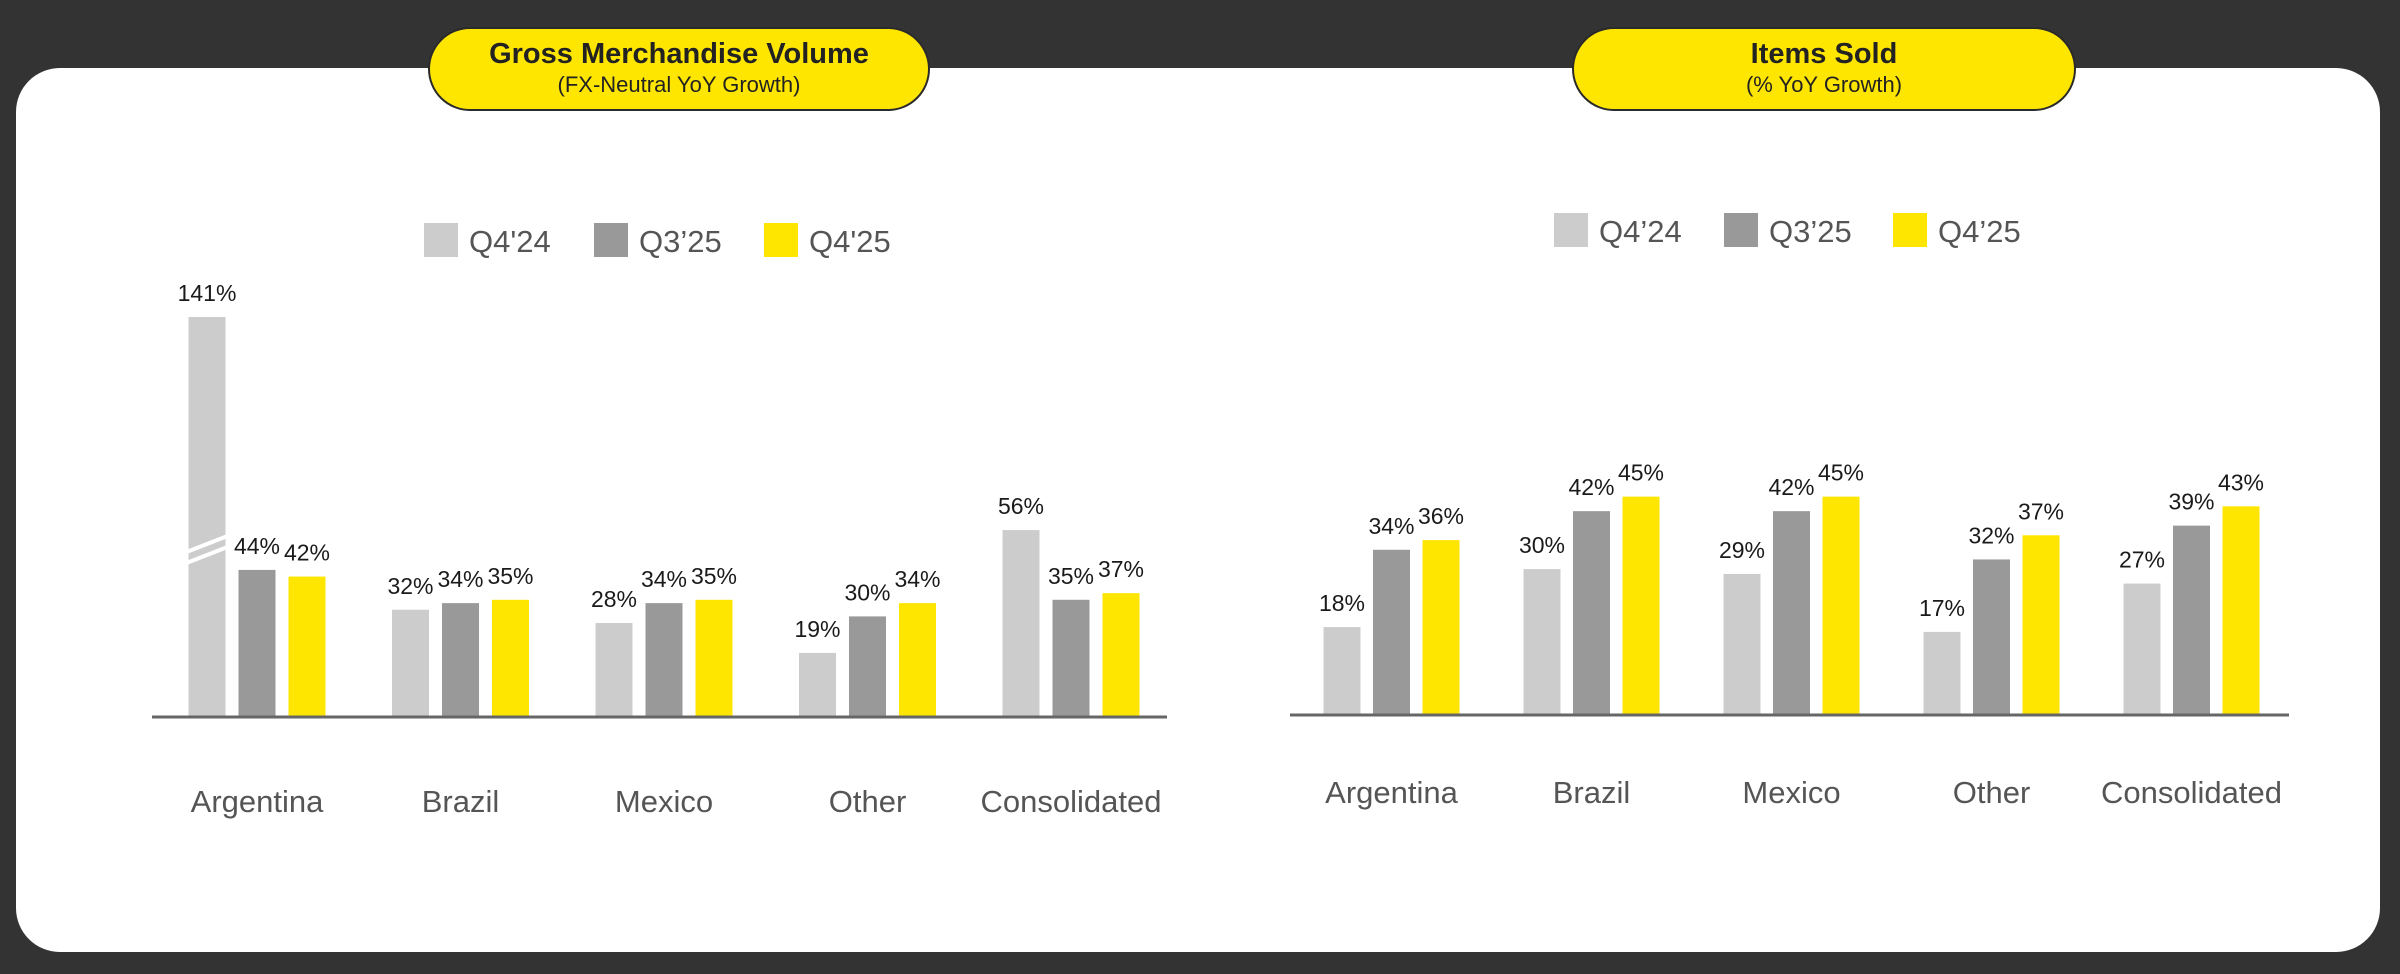 The image size is (2400, 974). Describe the element at coordinates (917, 579) in the screenshot. I see `gmv-data-label-other-2: 34%` at that location.